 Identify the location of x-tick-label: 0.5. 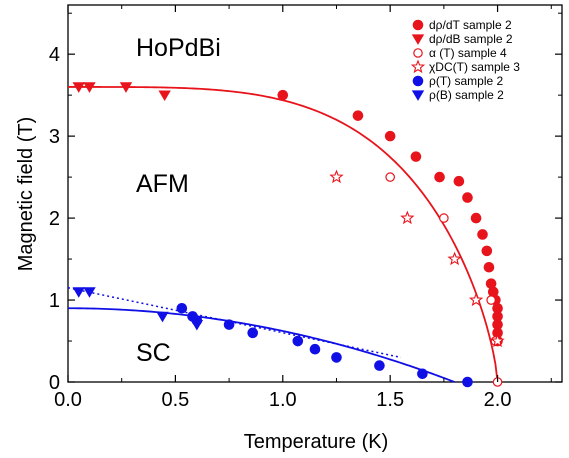
(175, 400).